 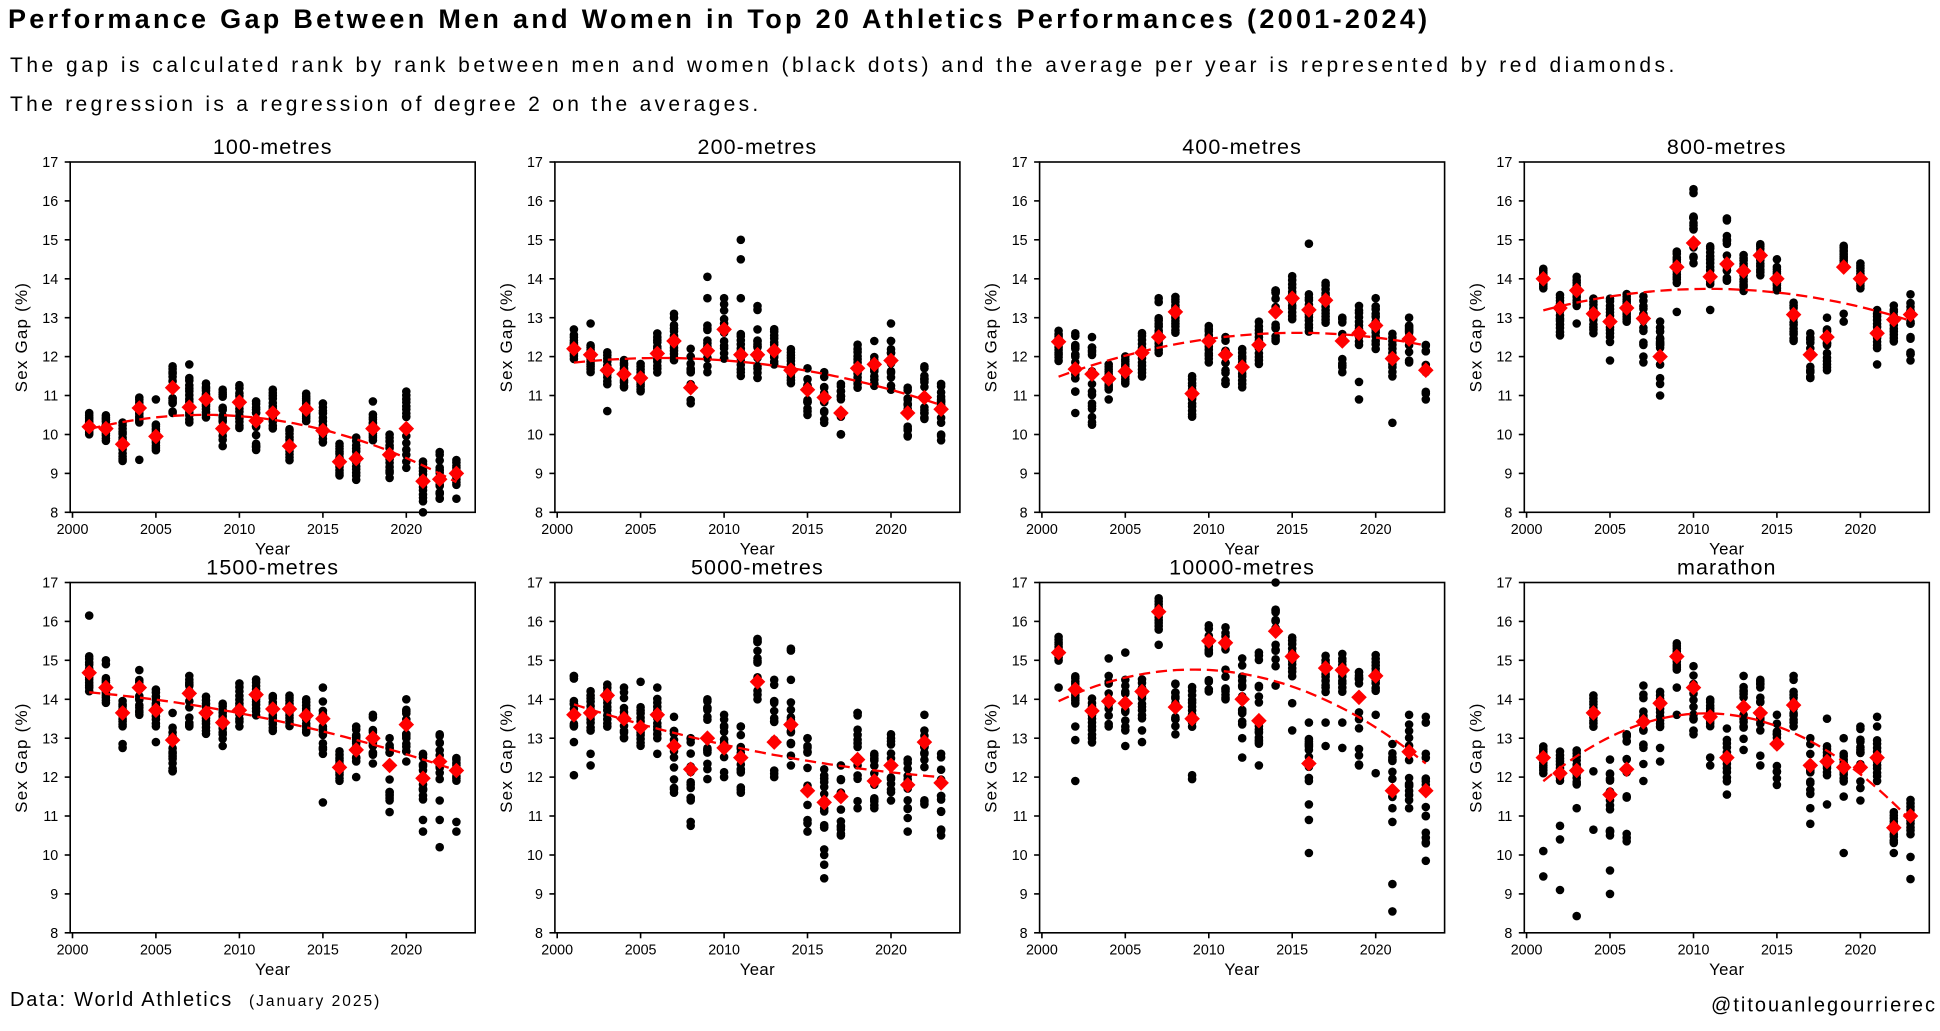 I want to click on svg-text: (January 2025), so click(x=315, y=1001).